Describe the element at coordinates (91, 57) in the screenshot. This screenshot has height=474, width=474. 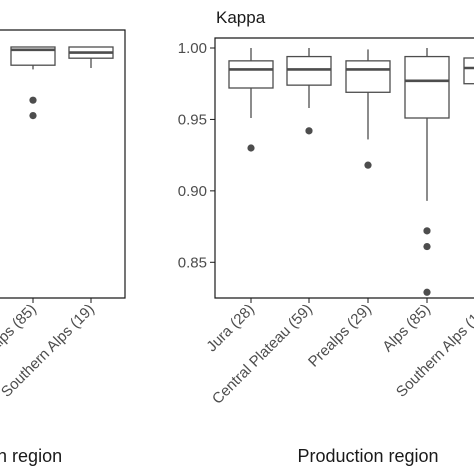
I see `left-southern-alps-19-box` at that location.